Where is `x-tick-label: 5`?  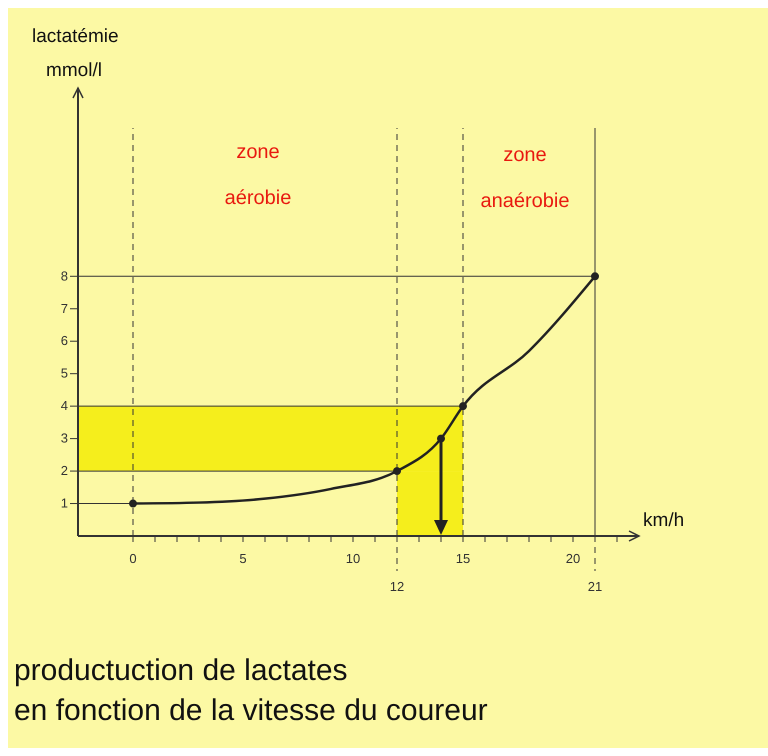
x-tick-label: 5 is located at coordinates (243, 558).